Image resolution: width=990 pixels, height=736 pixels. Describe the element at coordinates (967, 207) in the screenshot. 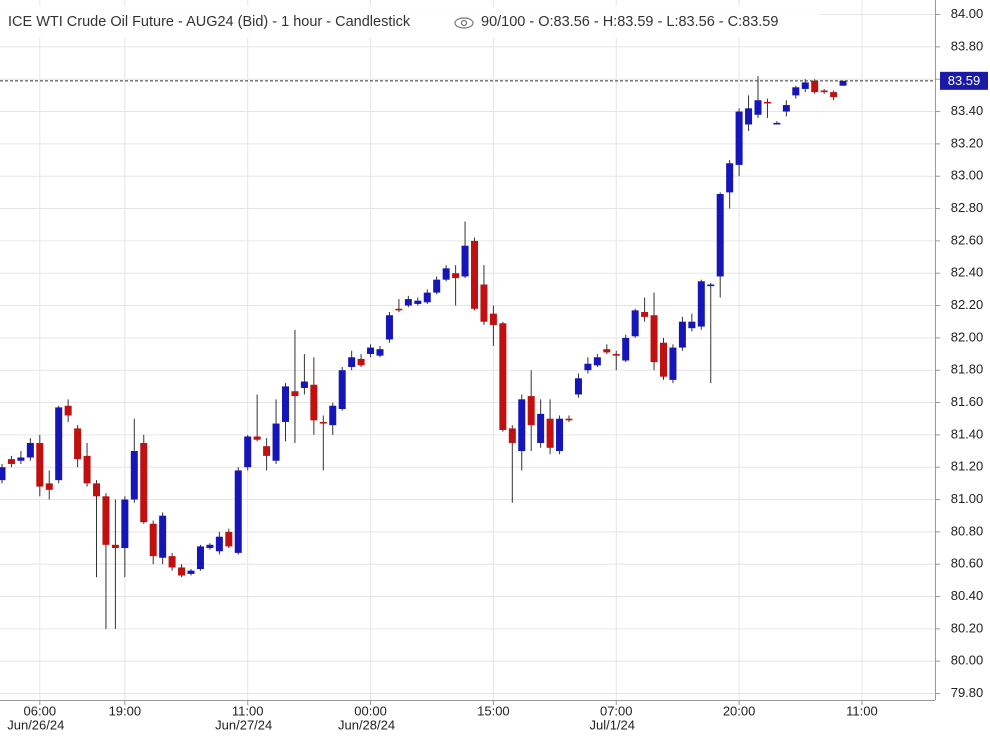

I see `y-tick-label: 82.80` at that location.